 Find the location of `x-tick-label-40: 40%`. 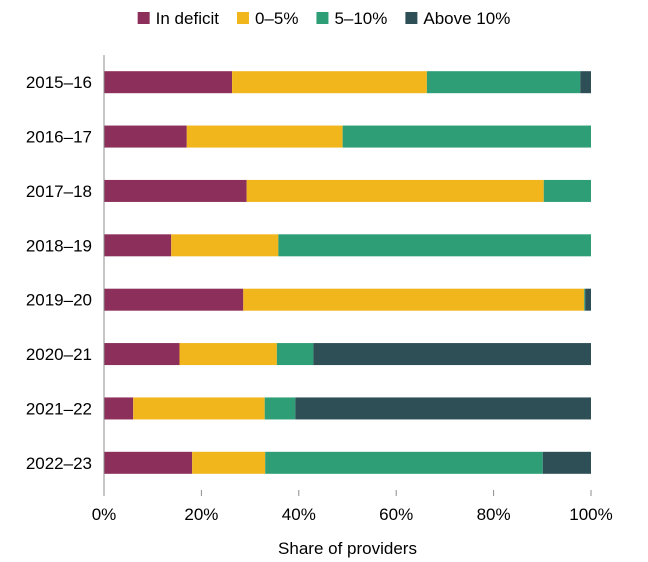

x-tick-label-40: 40% is located at coordinates (299, 514).